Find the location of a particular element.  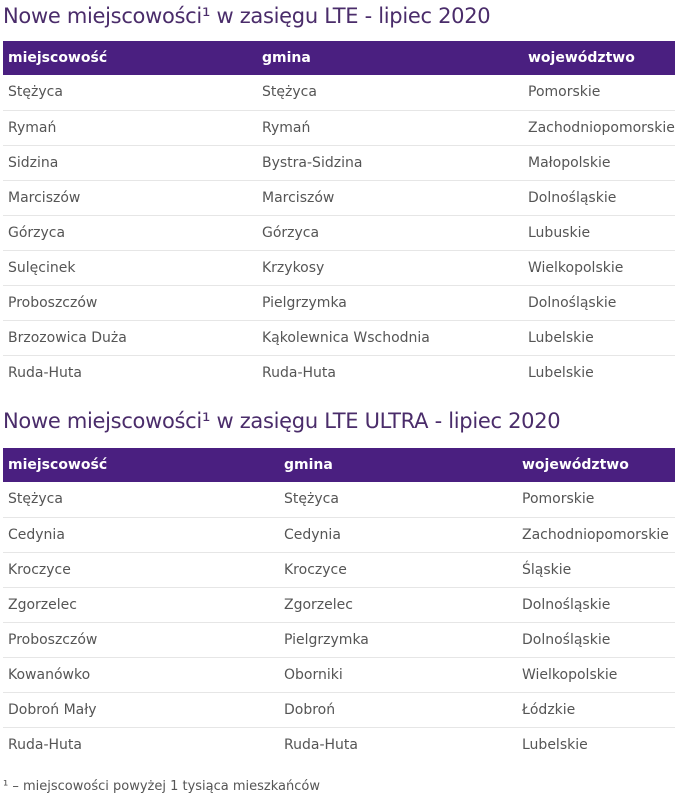

table-row: Sidzina Bystra-Sidzina Małopolskie is located at coordinates (339, 162).